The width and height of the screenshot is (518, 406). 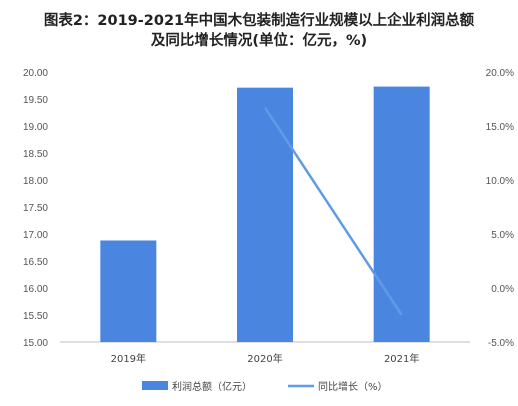 I want to click on y-left-tick-label: 15.00, so click(x=35, y=343).